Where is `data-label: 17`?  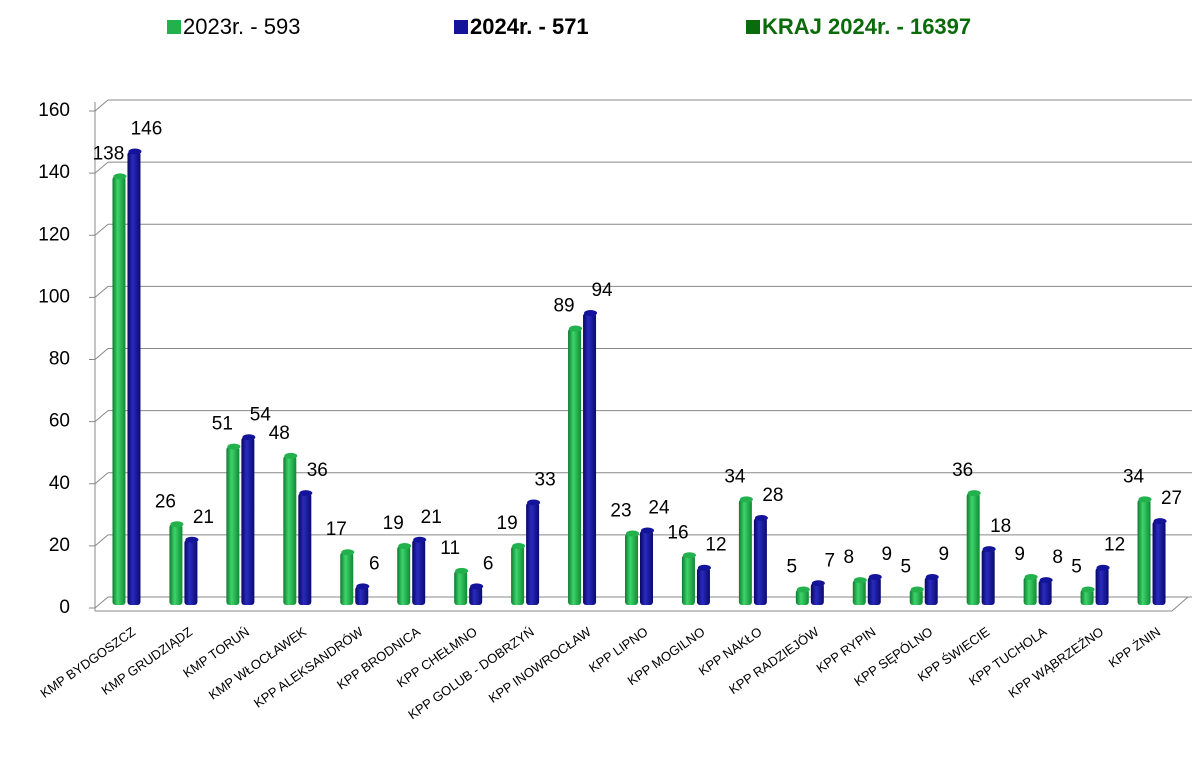 data-label: 17 is located at coordinates (336, 529).